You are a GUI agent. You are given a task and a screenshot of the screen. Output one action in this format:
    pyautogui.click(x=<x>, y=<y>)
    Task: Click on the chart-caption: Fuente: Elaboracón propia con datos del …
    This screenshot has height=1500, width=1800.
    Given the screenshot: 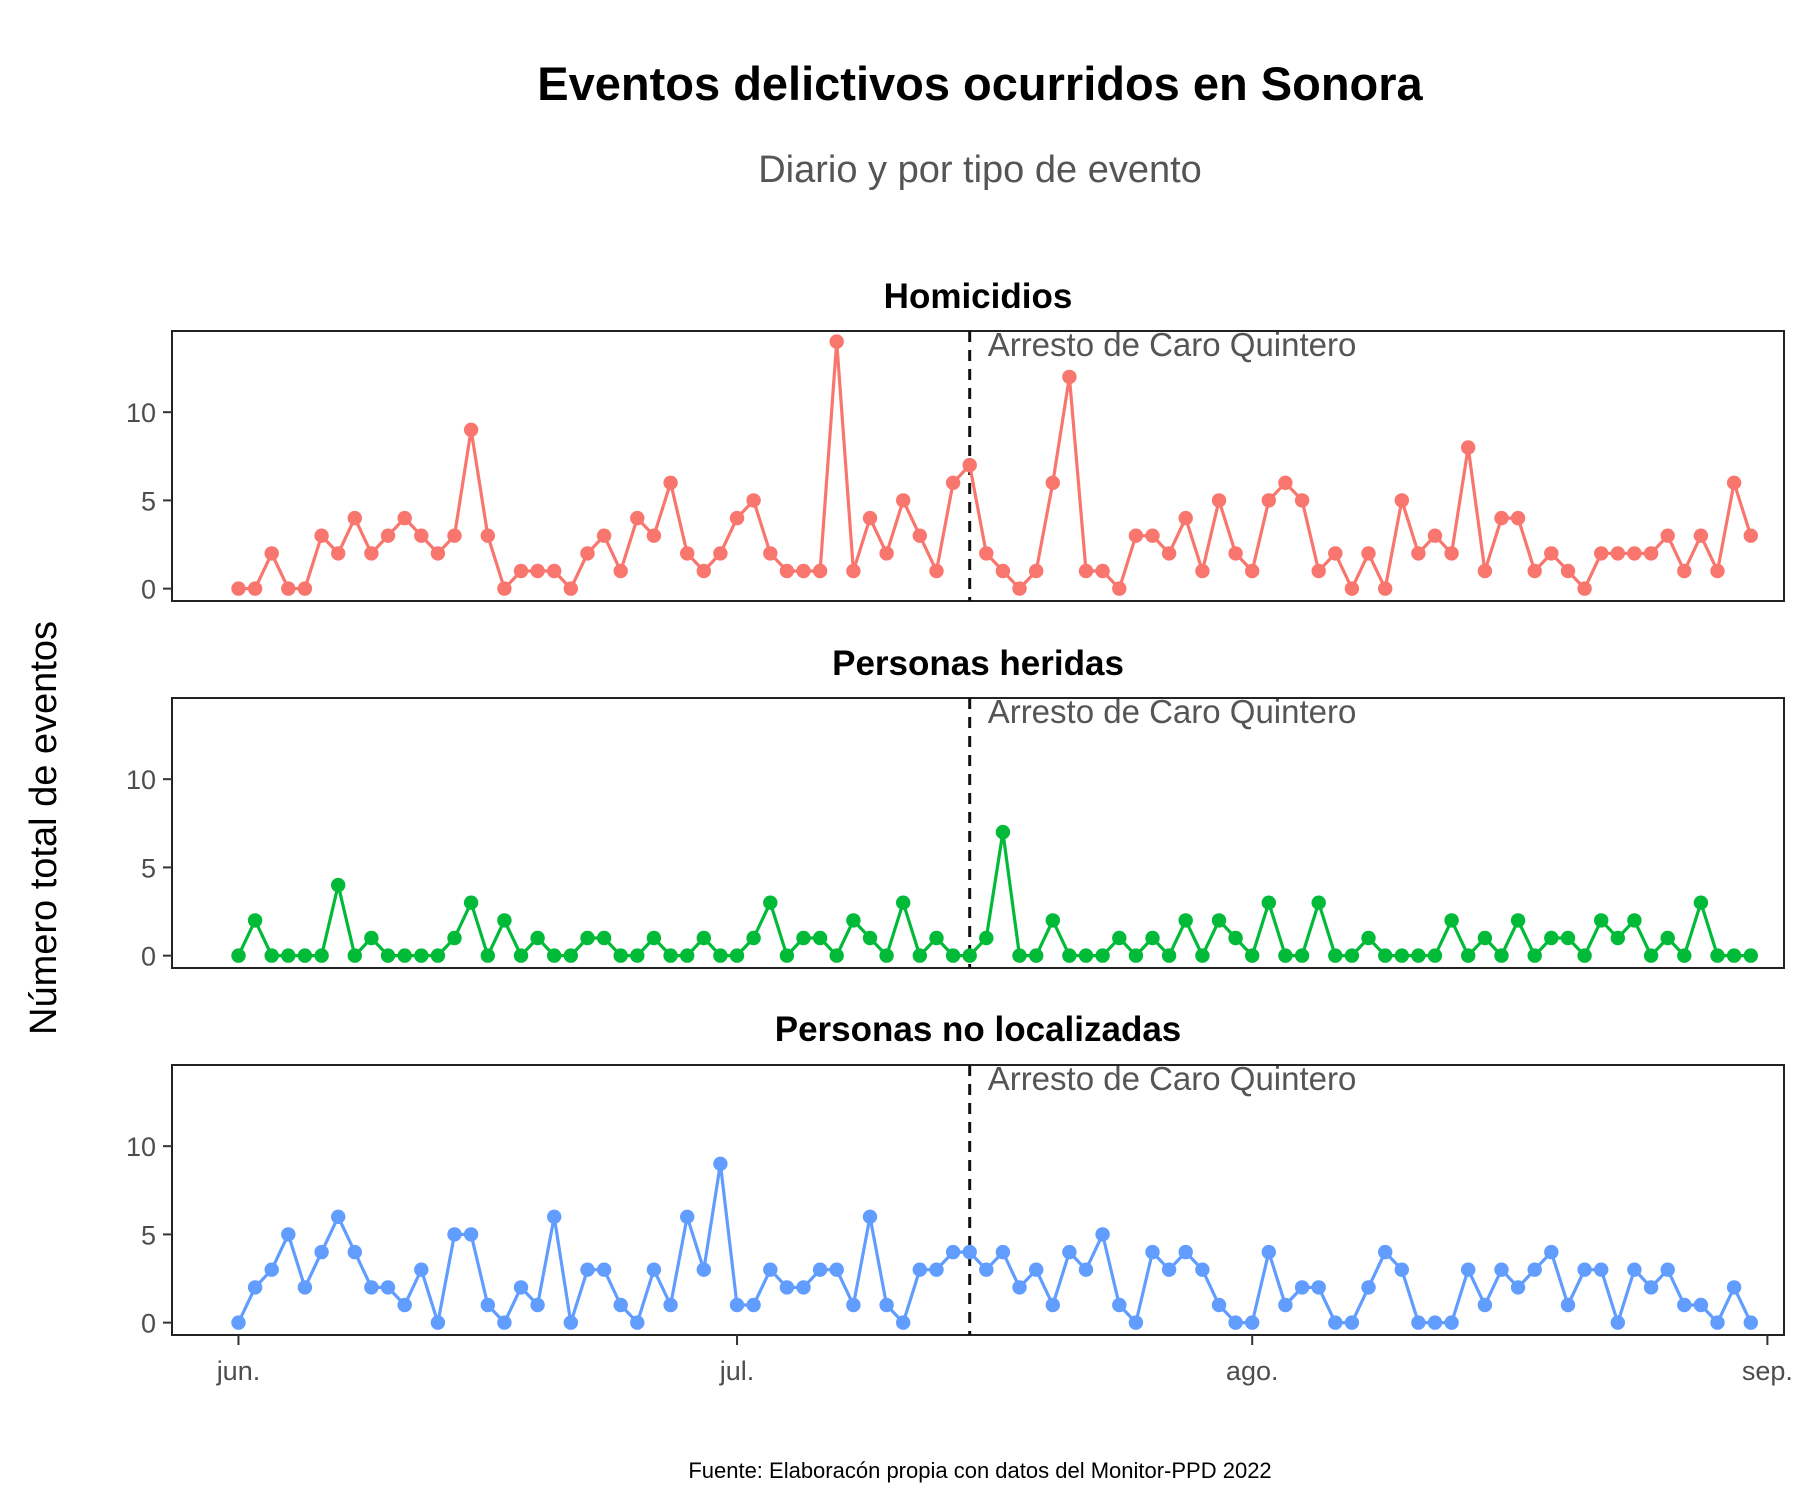 What is the action you would take?
    pyautogui.click(x=979, y=1470)
    